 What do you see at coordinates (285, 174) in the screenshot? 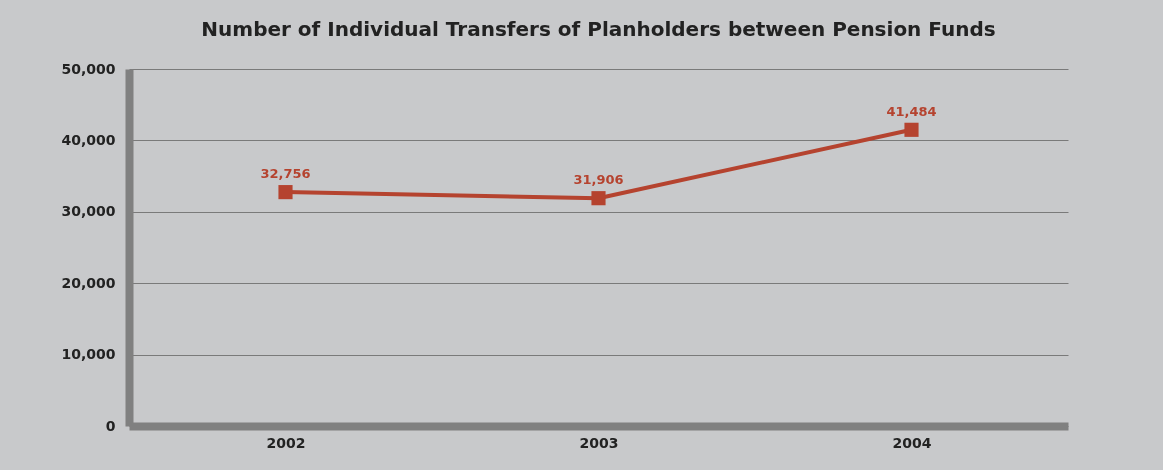
I see `data-label: 32,756` at bounding box center [285, 174].